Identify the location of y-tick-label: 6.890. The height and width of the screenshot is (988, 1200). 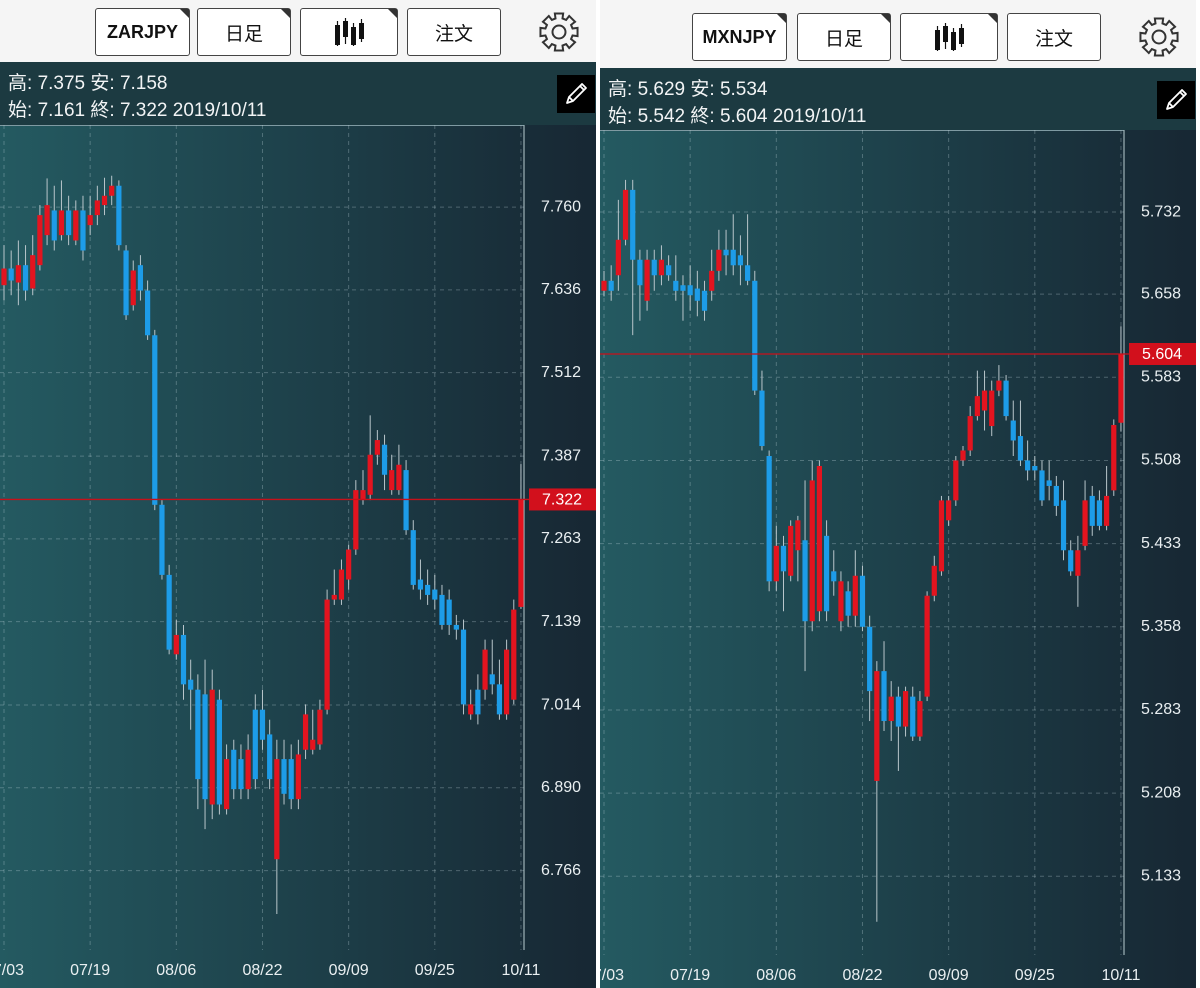
(561, 787).